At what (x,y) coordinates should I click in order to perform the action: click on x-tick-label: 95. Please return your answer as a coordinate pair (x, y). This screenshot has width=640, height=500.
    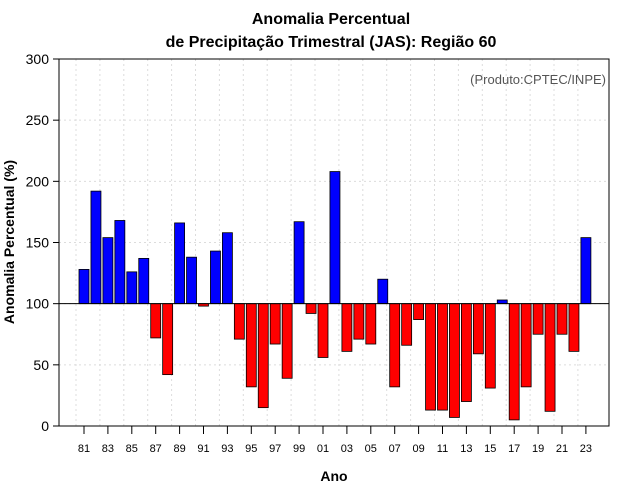
    Looking at the image, I should click on (251, 449).